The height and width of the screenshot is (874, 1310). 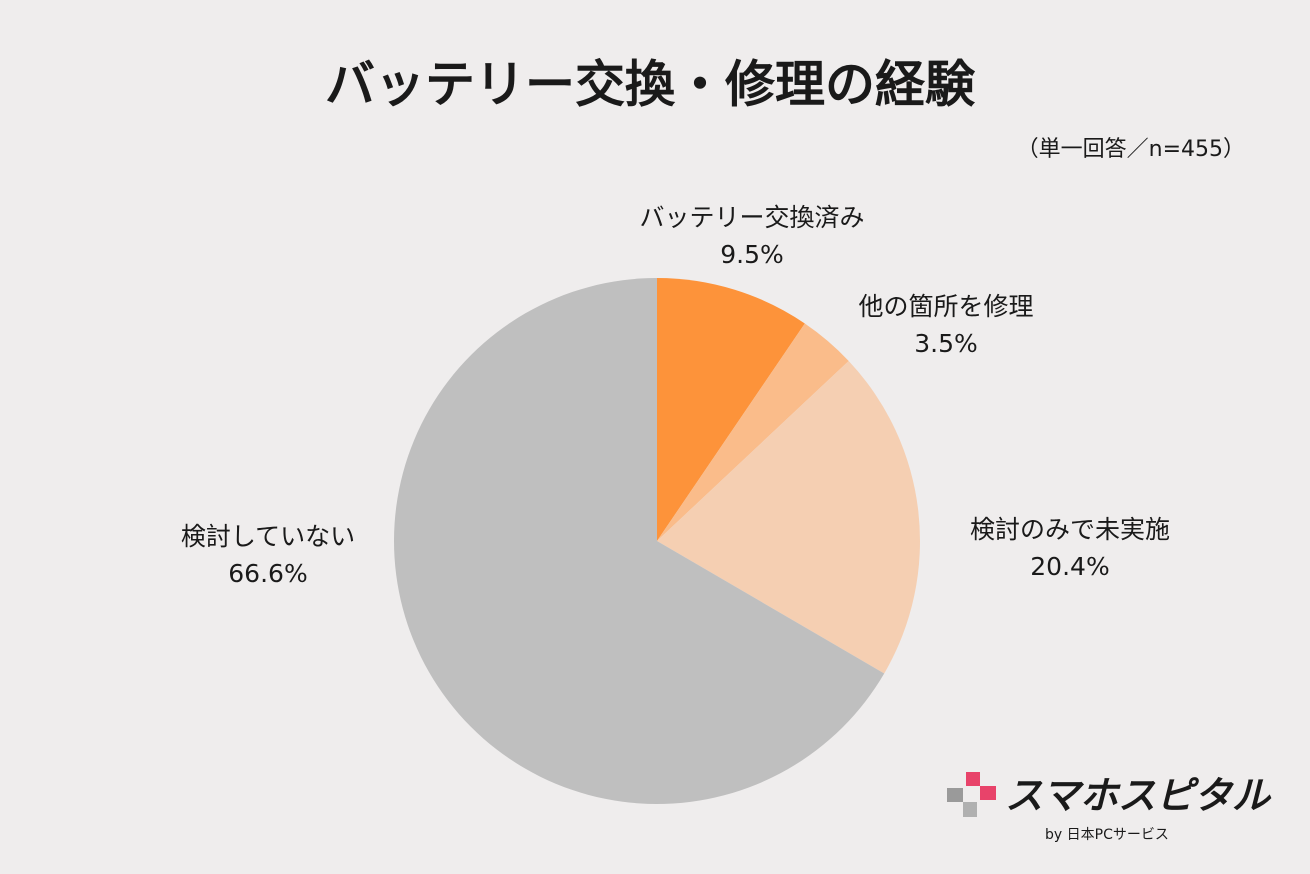 I want to click on slice-label: バッテリー交換済み, so click(x=751, y=217).